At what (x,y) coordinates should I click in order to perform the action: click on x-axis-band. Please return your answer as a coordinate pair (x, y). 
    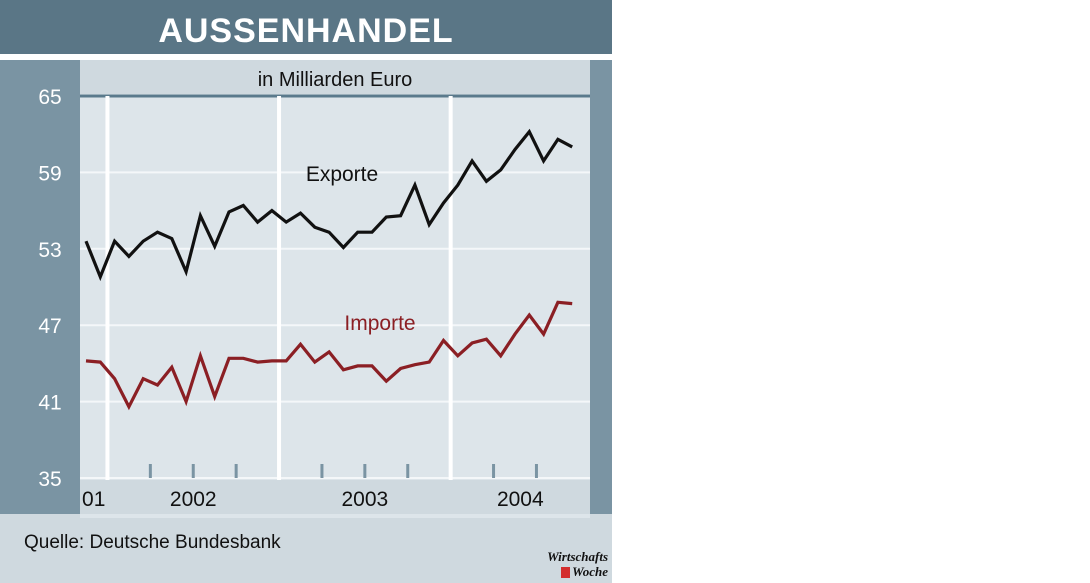
    Looking at the image, I should click on (335, 497).